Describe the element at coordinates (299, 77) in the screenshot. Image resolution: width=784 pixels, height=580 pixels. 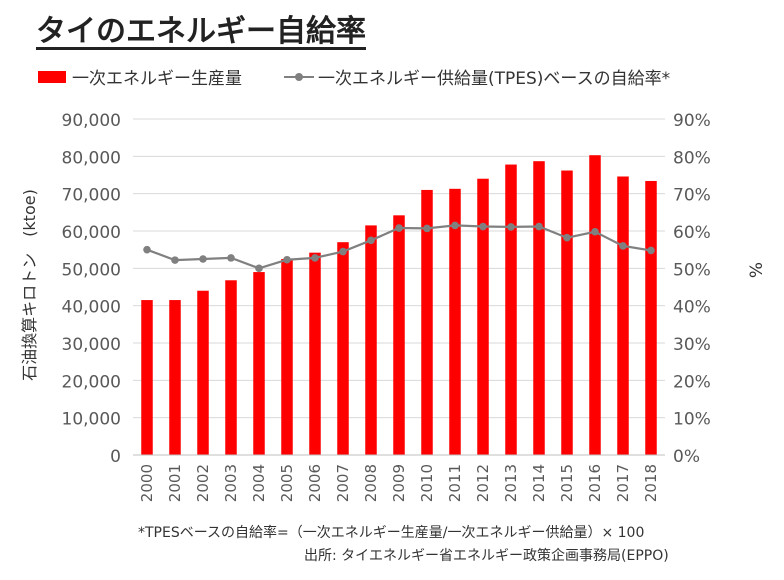
I see `legend-line-swatch` at that location.